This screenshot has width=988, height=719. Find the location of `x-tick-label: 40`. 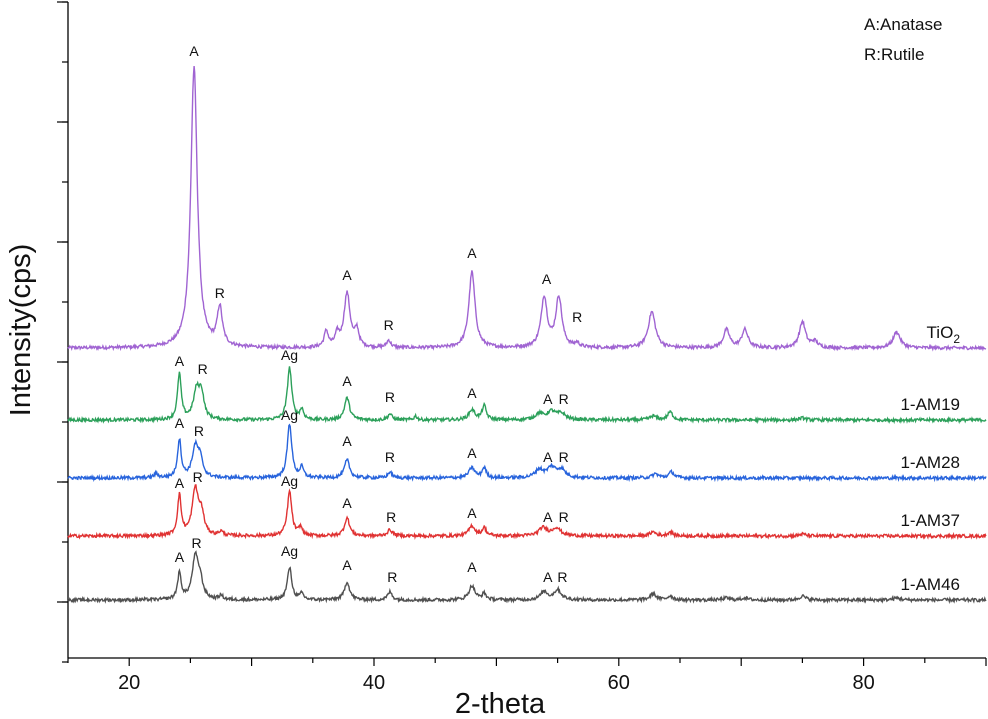

x-tick-label: 40 is located at coordinates (374, 683).